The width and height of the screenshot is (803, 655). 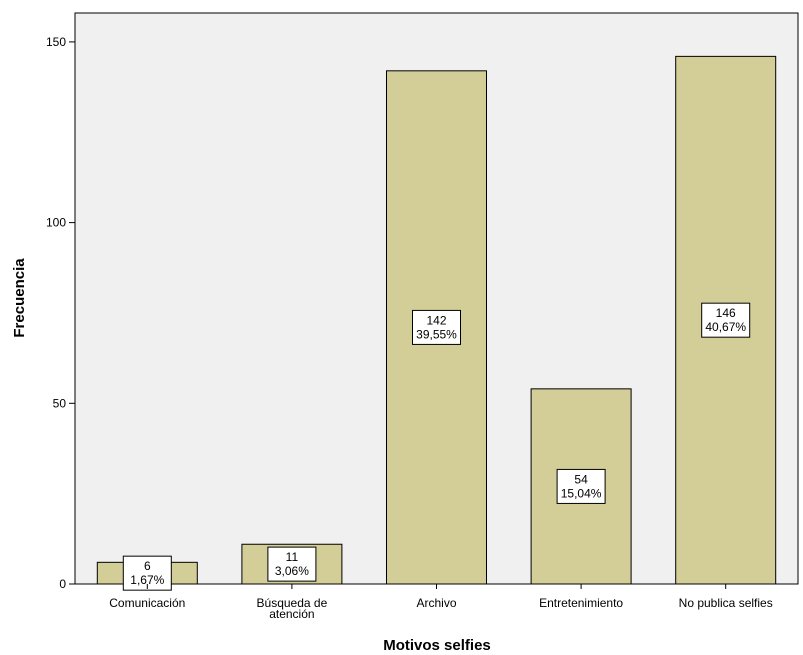 I want to click on data-label-percent-4: 40,67%, so click(x=725, y=327).